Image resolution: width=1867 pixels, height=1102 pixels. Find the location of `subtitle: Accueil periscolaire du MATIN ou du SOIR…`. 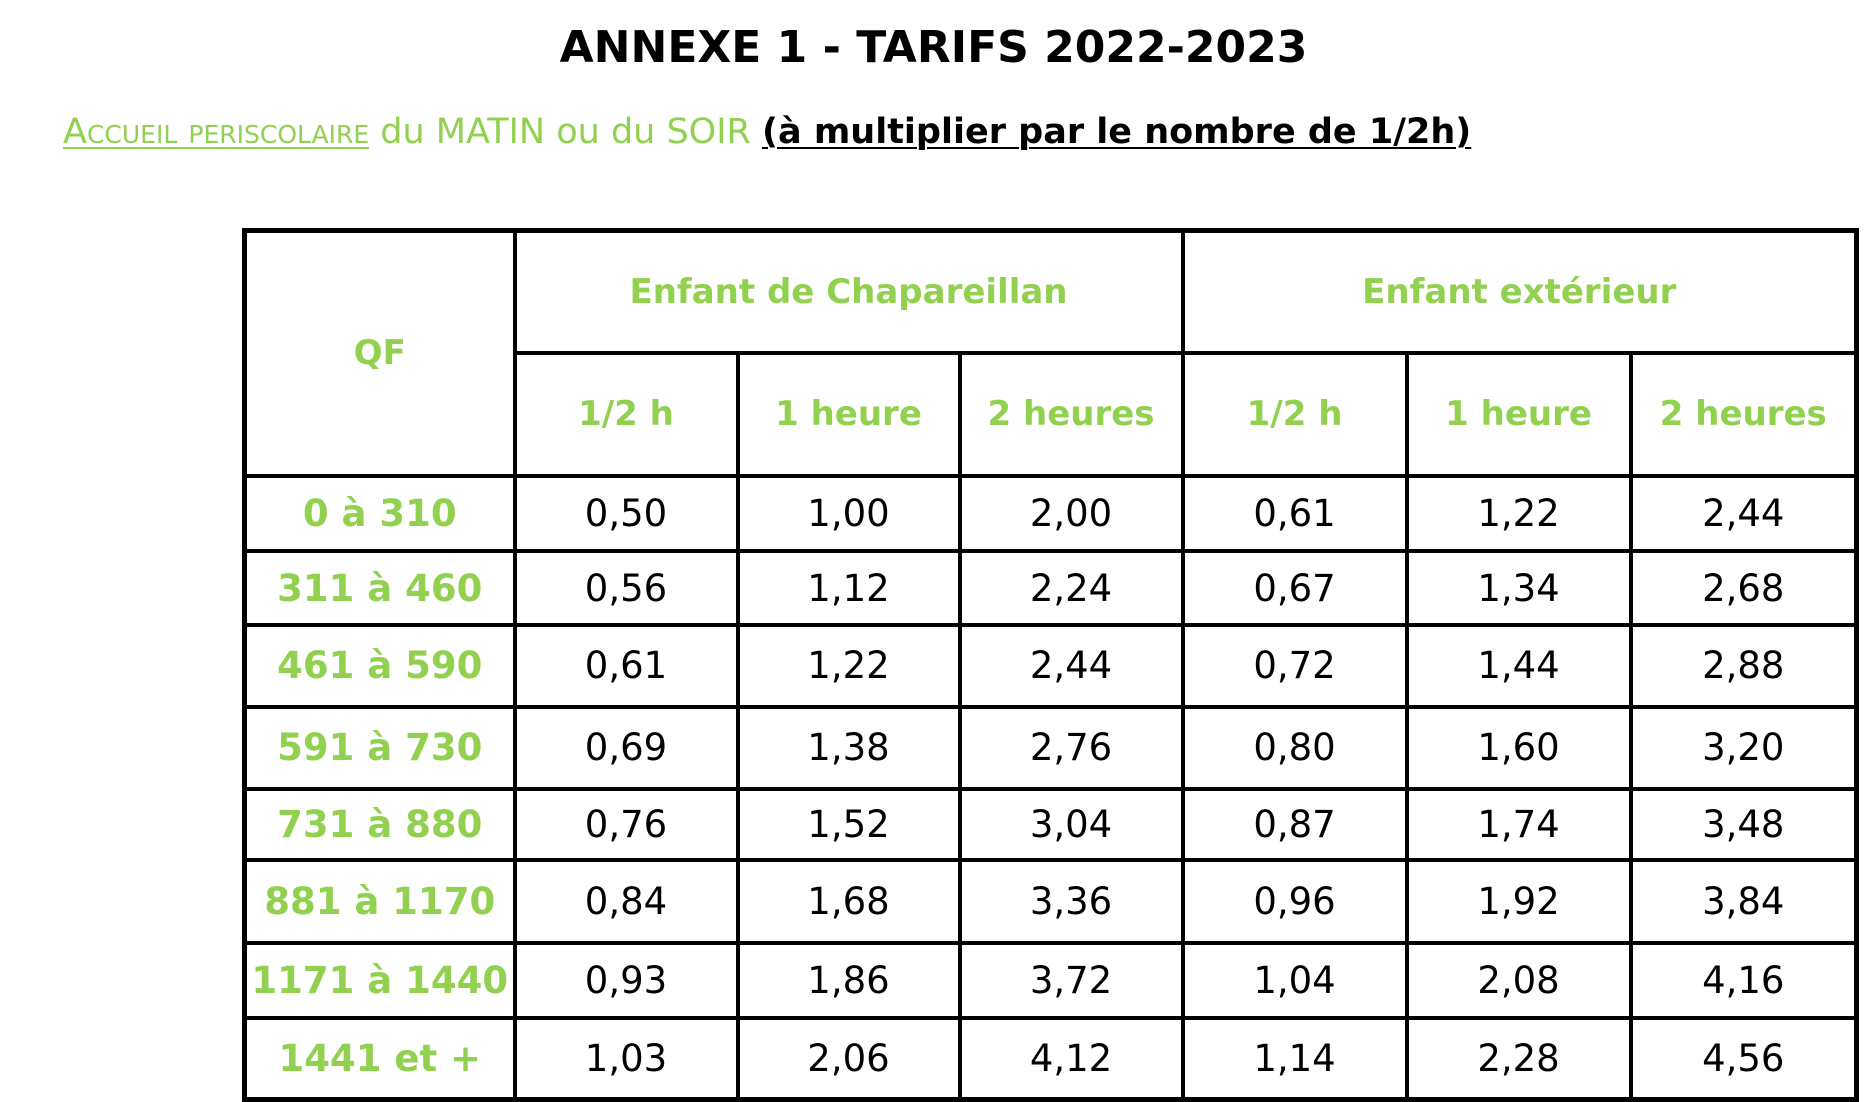

subtitle: Accueil periscolaire du MATIN ou du SOIR… is located at coordinates (767, 132).